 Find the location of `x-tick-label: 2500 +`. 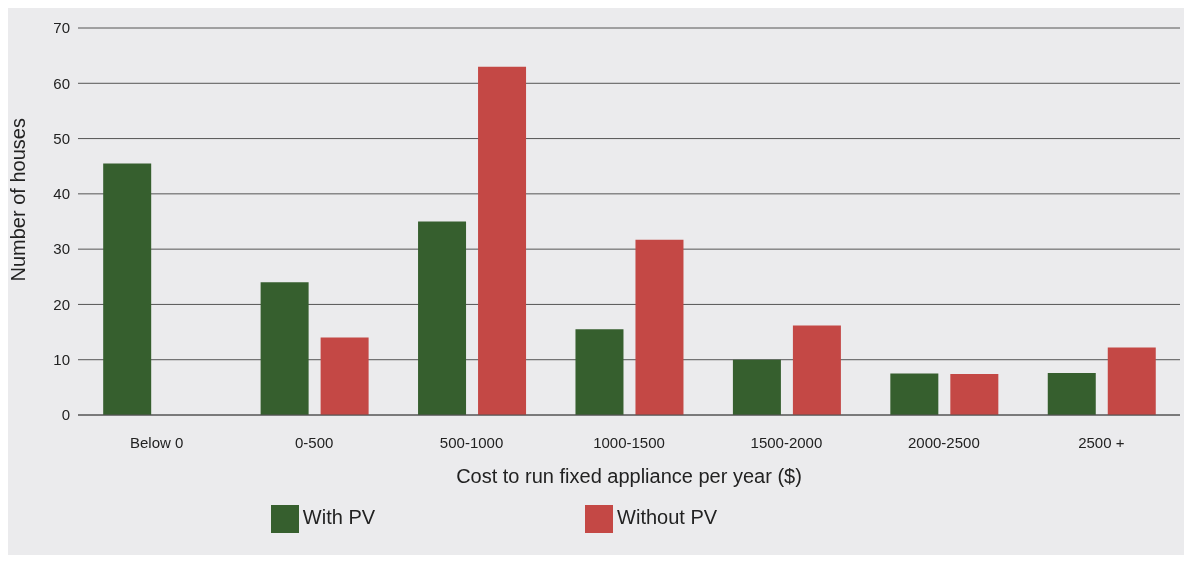

x-tick-label: 2500 + is located at coordinates (1101, 442).